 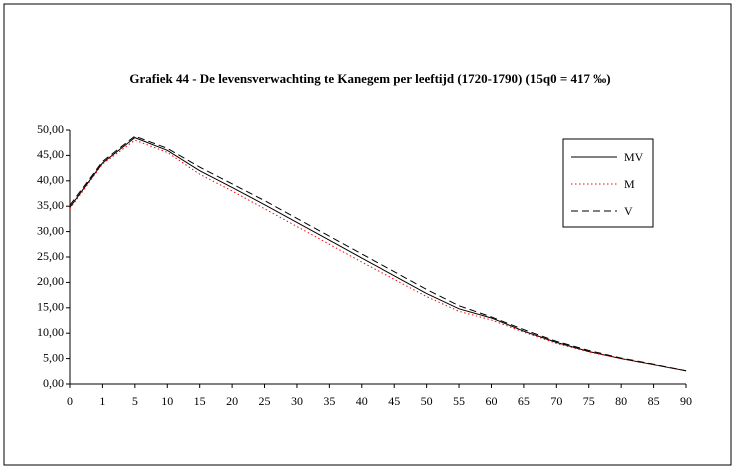 I want to click on x-tick-label: 40, so click(x=362, y=401).